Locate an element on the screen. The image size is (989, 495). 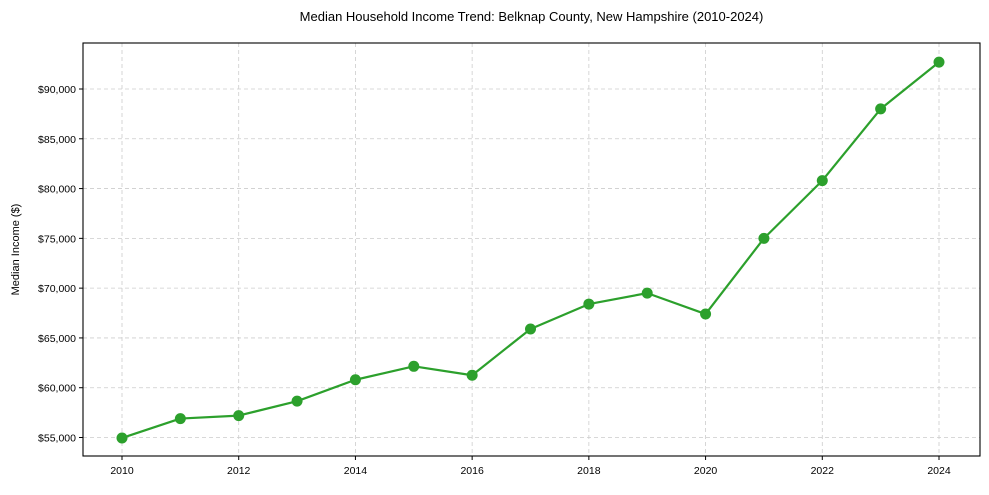
y-tick-label: $90,000 is located at coordinates (57, 90).